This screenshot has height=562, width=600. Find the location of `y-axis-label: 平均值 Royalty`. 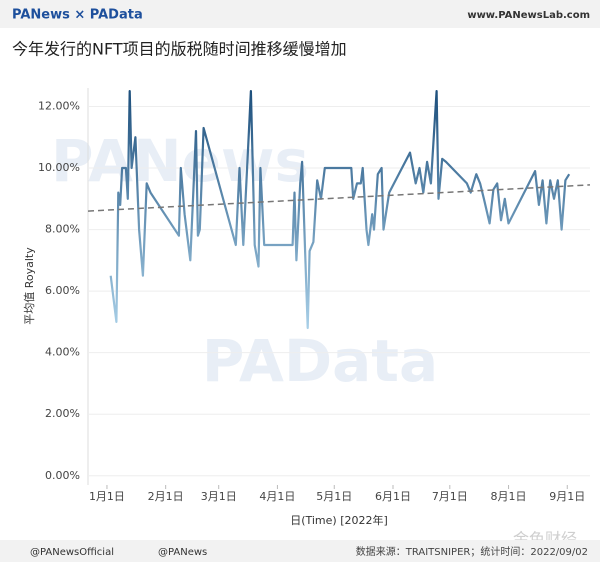

y-axis-label: 平均值 Royalty is located at coordinates (29, 286).